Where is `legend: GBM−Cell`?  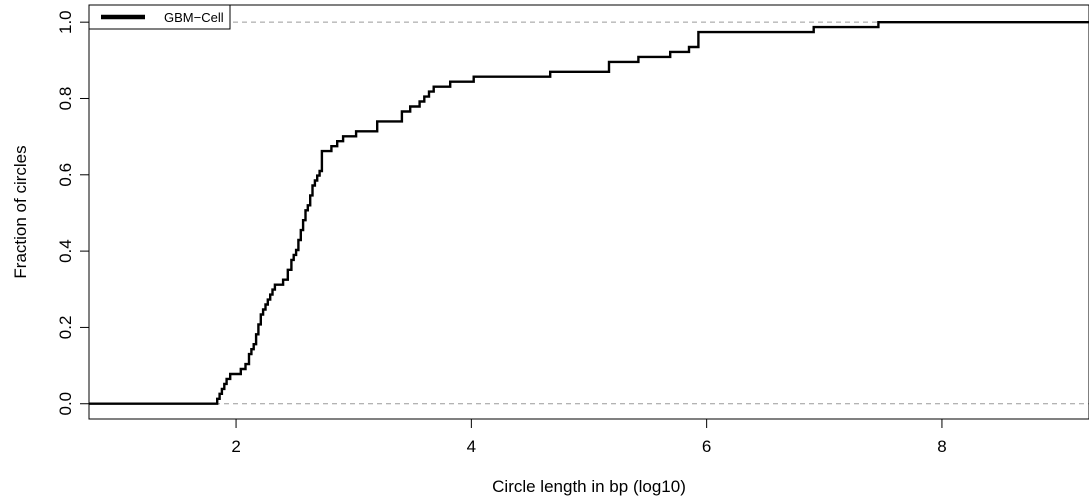 legend: GBM−Cell is located at coordinates (159, 17).